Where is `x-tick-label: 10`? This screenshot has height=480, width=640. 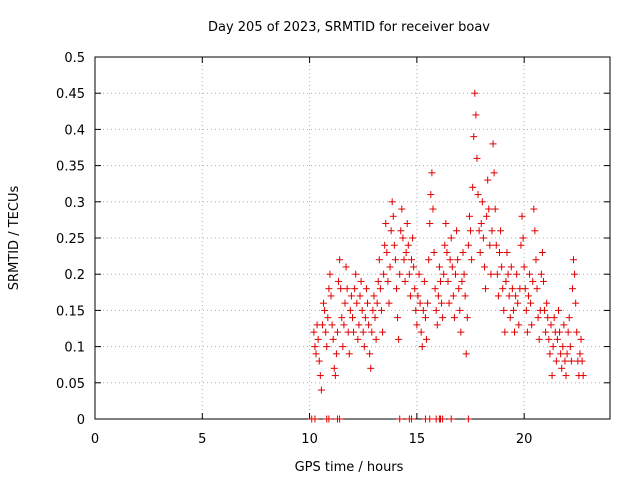 x-tick-label: 10 is located at coordinates (309, 439).